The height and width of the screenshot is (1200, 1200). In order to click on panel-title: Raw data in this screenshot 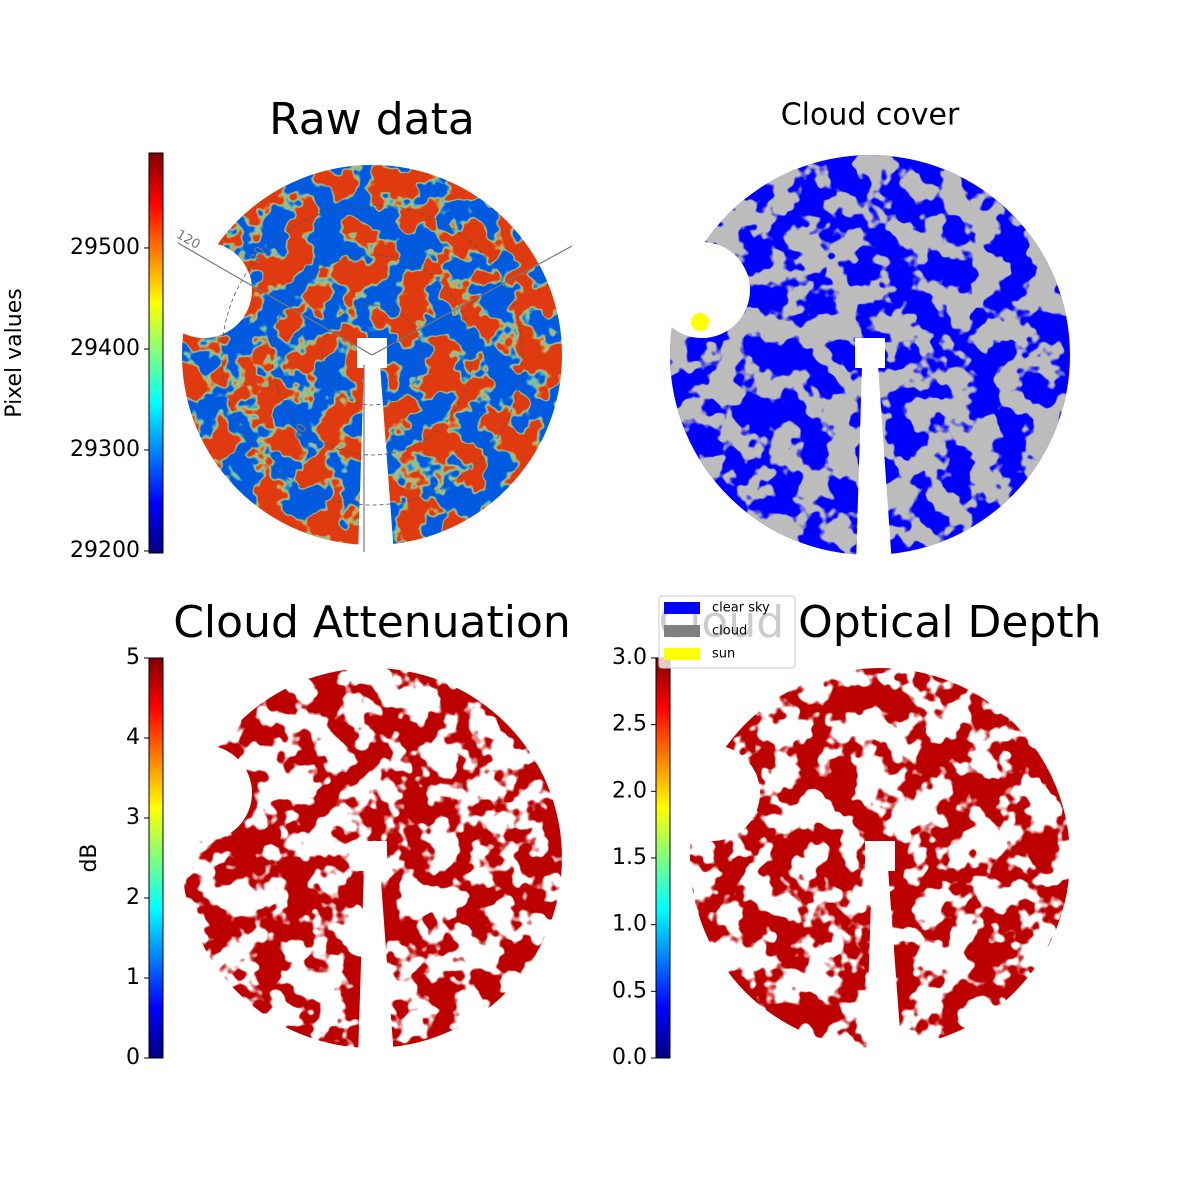, I will do `click(372, 119)`.